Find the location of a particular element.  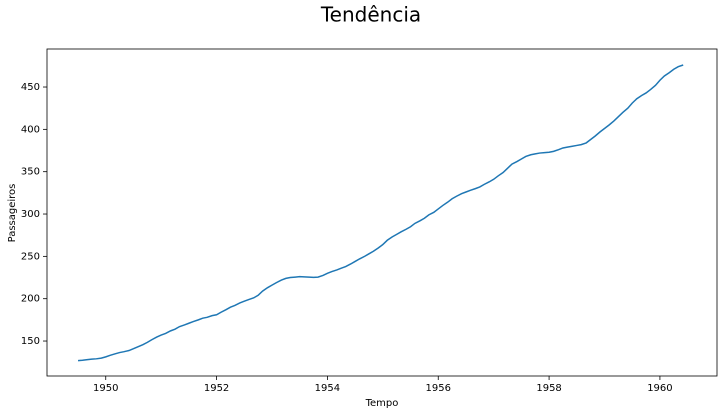

x-tick-label: 1960 is located at coordinates (659, 388).